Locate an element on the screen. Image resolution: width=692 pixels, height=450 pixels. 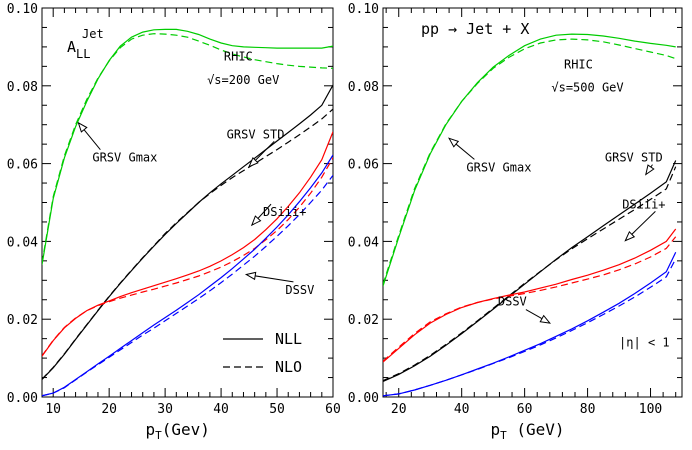
series-line-4-solid is located at coordinates (530, 295).